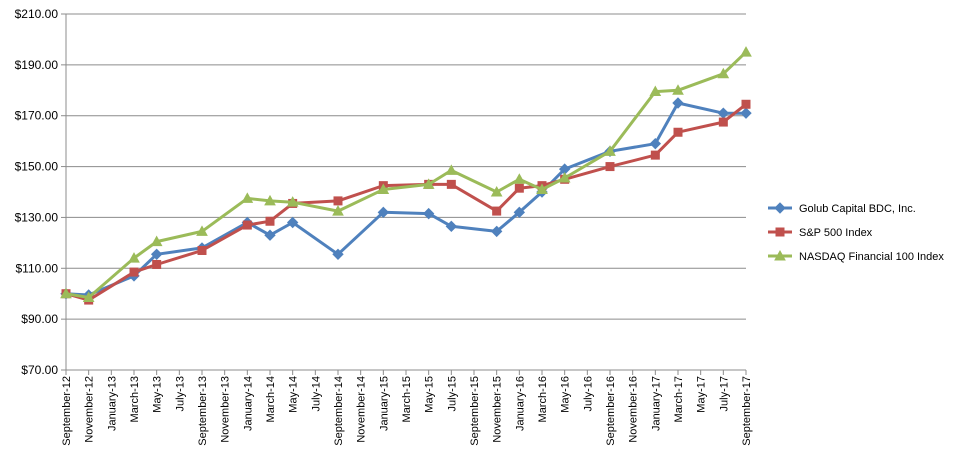 The width and height of the screenshot is (967, 466). Describe the element at coordinates (248, 403) in the screenshot. I see `x-tick-label: January-14` at that location.